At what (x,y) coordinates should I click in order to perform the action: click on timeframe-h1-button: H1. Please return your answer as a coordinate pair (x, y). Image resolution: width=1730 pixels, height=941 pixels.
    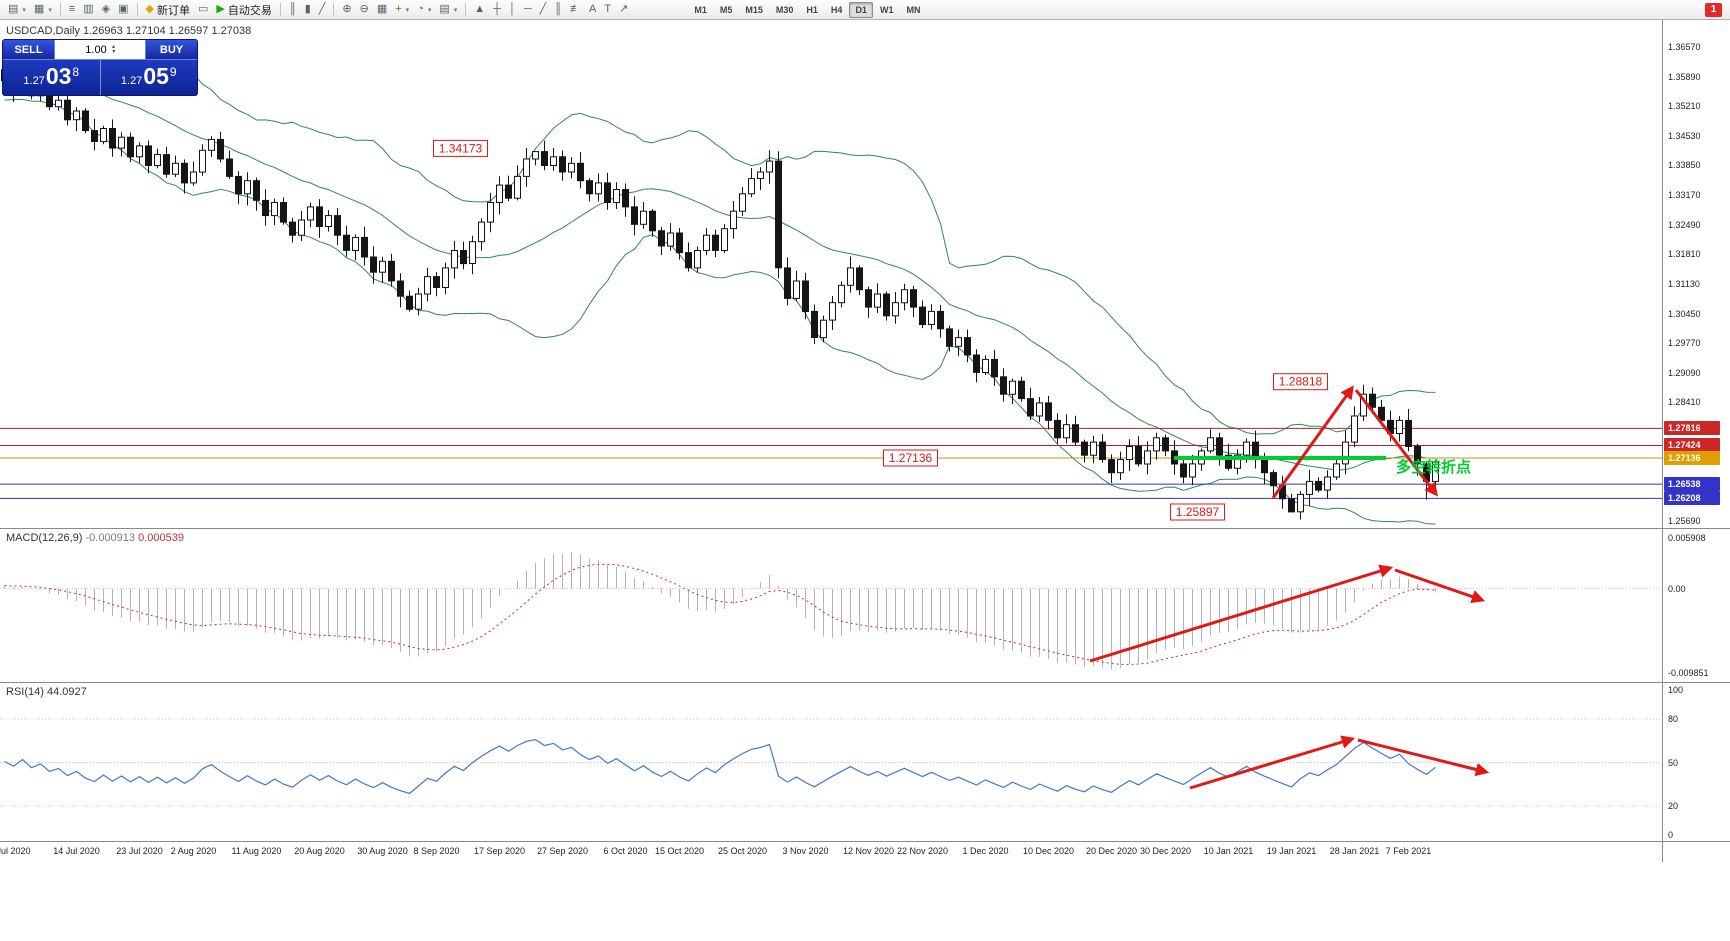
    Looking at the image, I should click on (812, 9).